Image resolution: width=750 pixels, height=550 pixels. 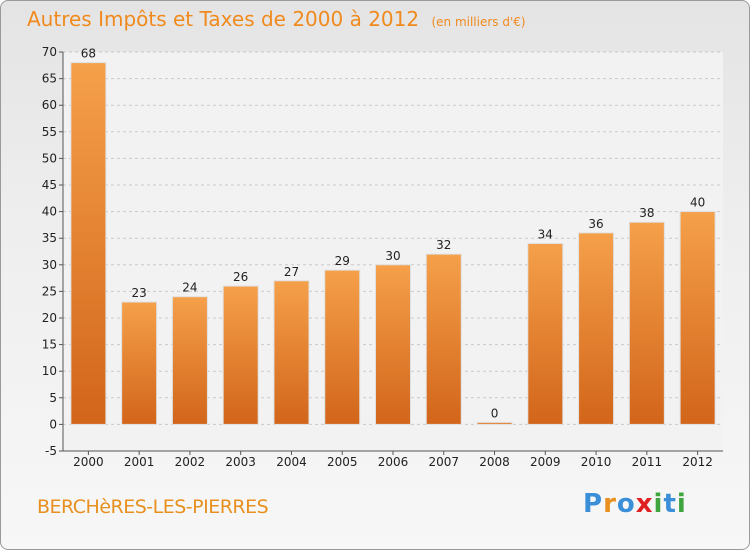 What do you see at coordinates (53, 398) in the screenshot?
I see `y-tick-label: 5` at bounding box center [53, 398].